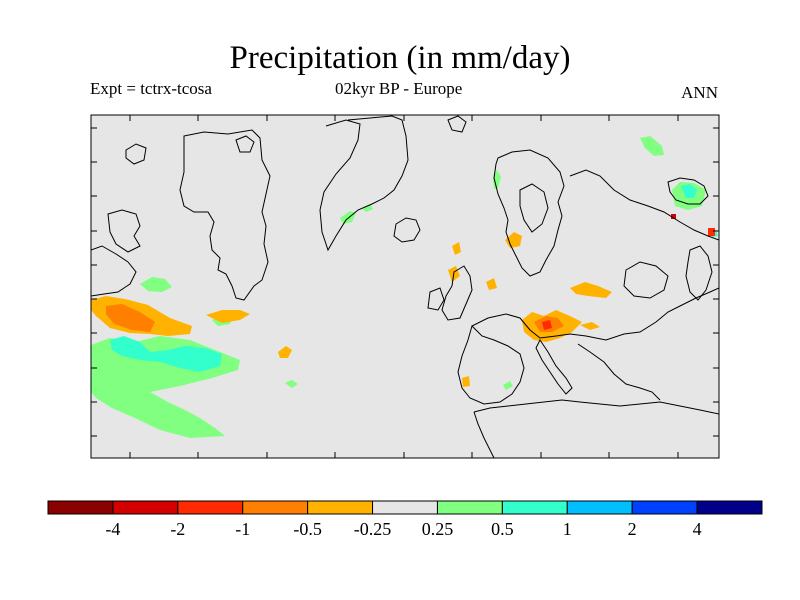  Describe the element at coordinates (136, 154) in the screenshot. I see `coastline-arctic-islands` at that location.